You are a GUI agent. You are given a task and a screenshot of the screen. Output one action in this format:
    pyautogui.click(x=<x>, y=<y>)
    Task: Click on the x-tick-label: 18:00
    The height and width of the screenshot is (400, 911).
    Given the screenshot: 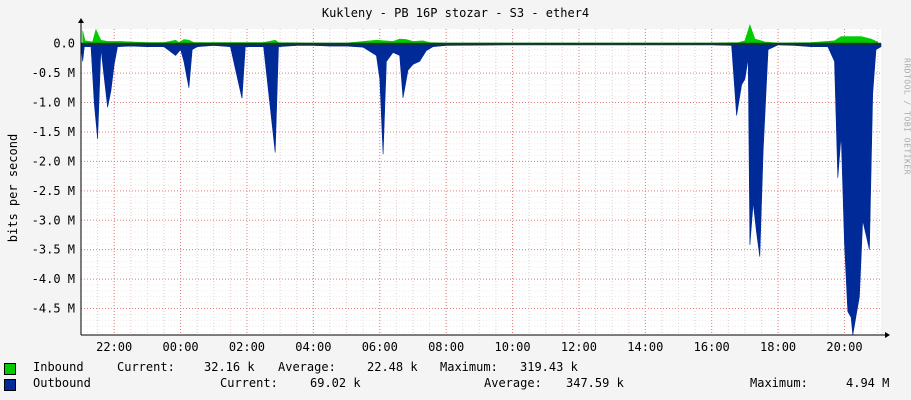 What is the action you would take?
    pyautogui.click(x=778, y=347)
    